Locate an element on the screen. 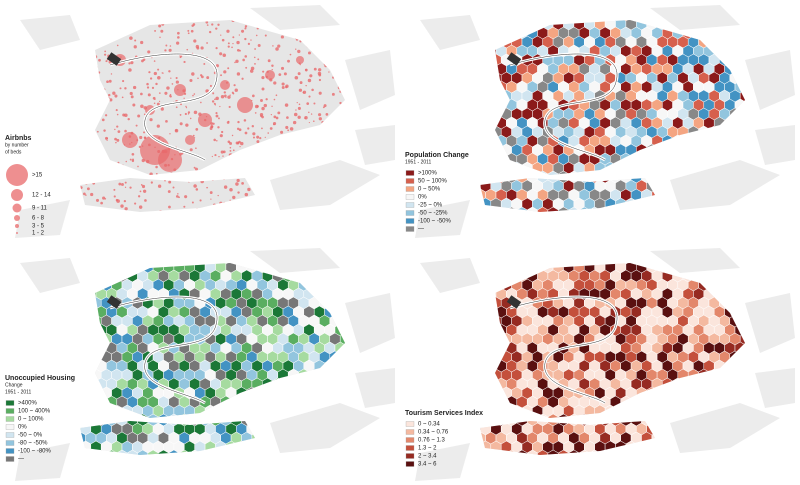 Image resolution: width=800 pixels, height=485 pixels. airbnb-cluster is located at coordinates (180, 90).